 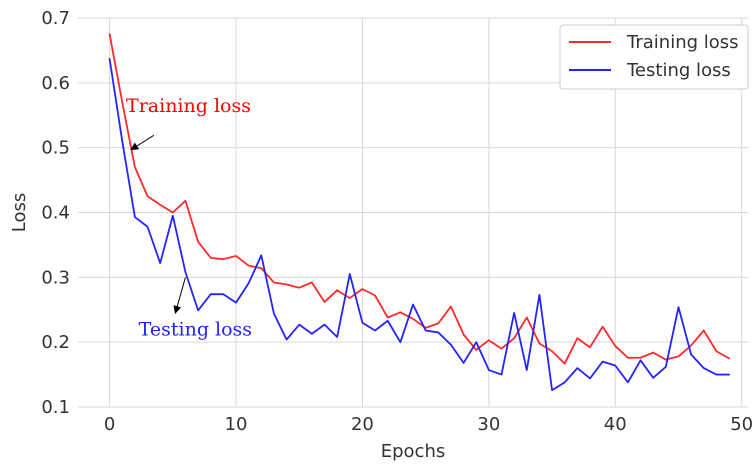 I want to click on legend-layer: Training loss Testing loss, so click(x=654, y=57).